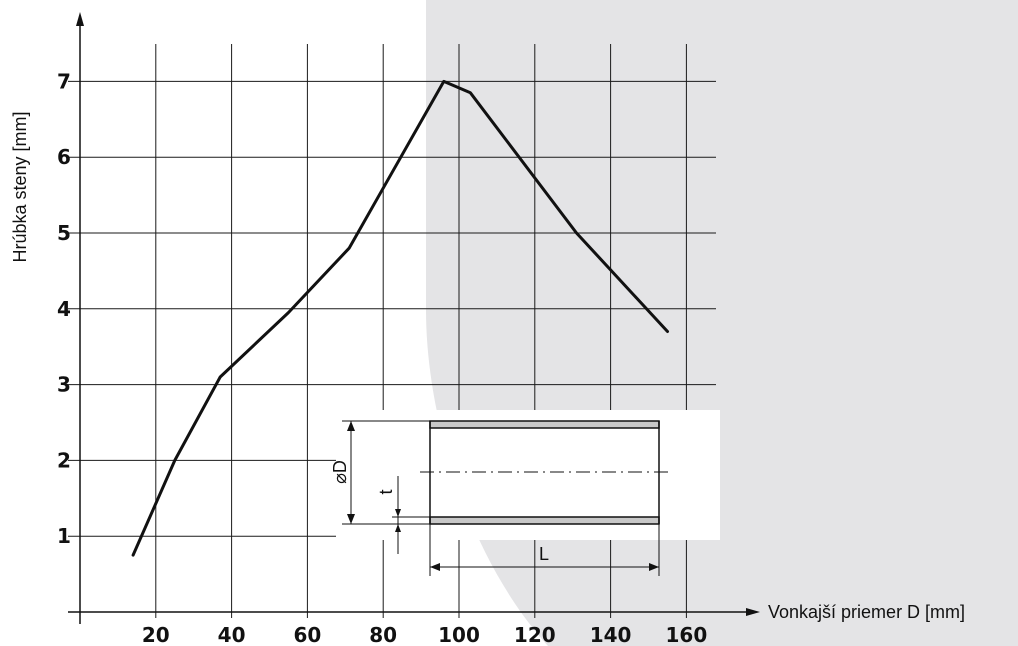 The image size is (1018, 646). I want to click on x-tick-label: 160, so click(687, 634).